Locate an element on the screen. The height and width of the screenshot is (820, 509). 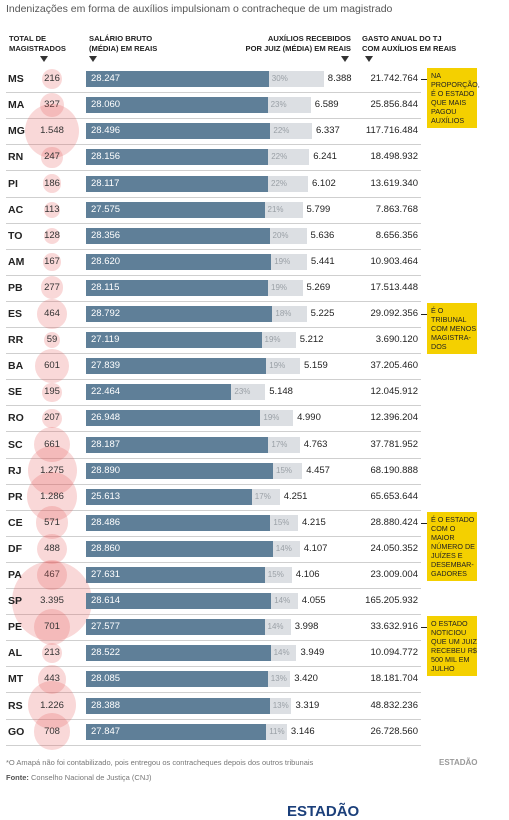
magistrados-value: 1.548 is located at coordinates (52, 131).